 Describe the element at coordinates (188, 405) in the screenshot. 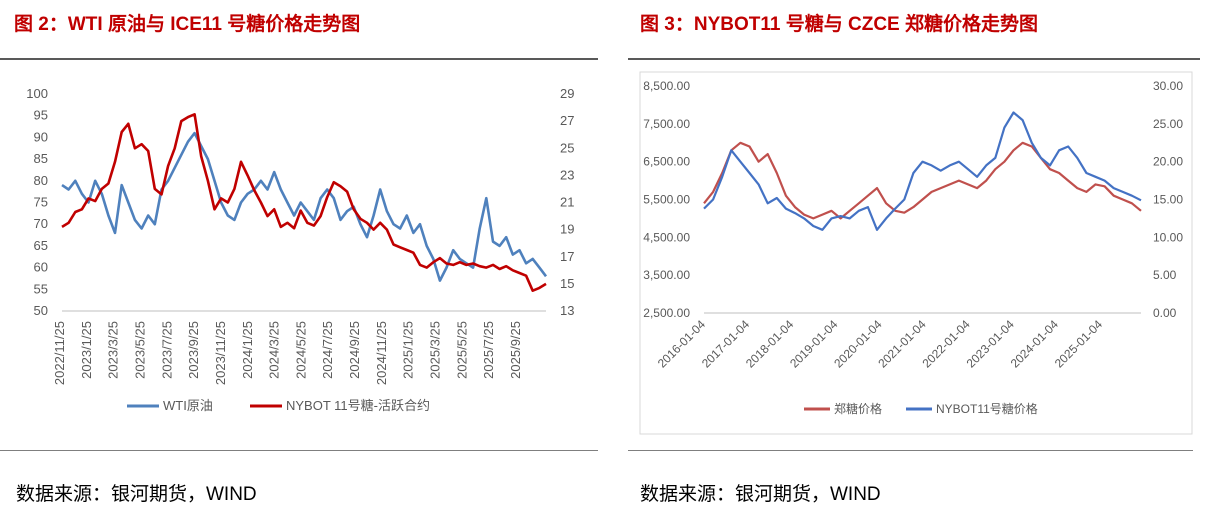

I see `left-legend-label-1: WTI原油` at that location.